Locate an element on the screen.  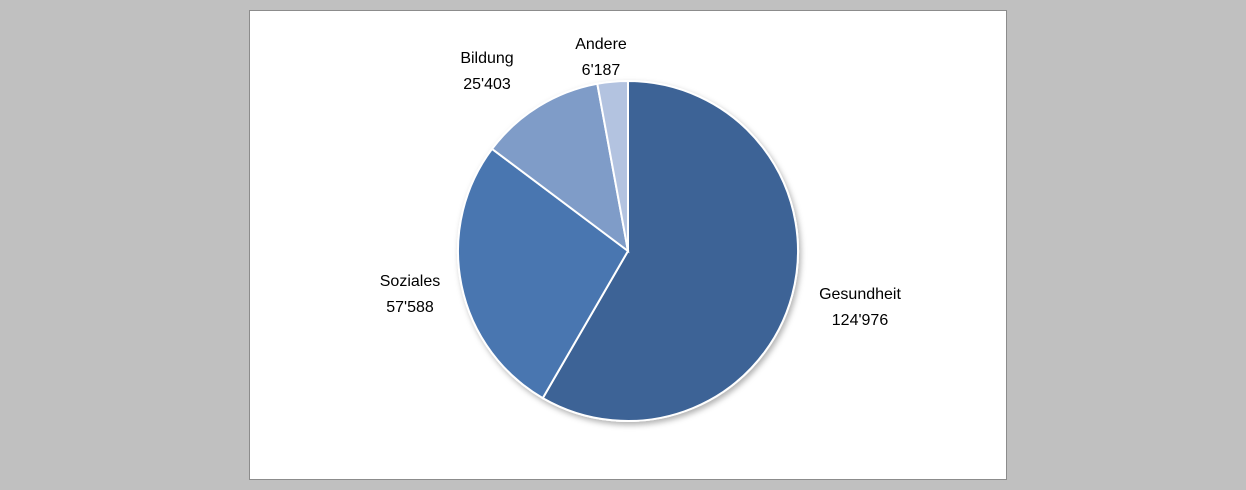
slice-label-name: Bildung is located at coordinates (486, 58).